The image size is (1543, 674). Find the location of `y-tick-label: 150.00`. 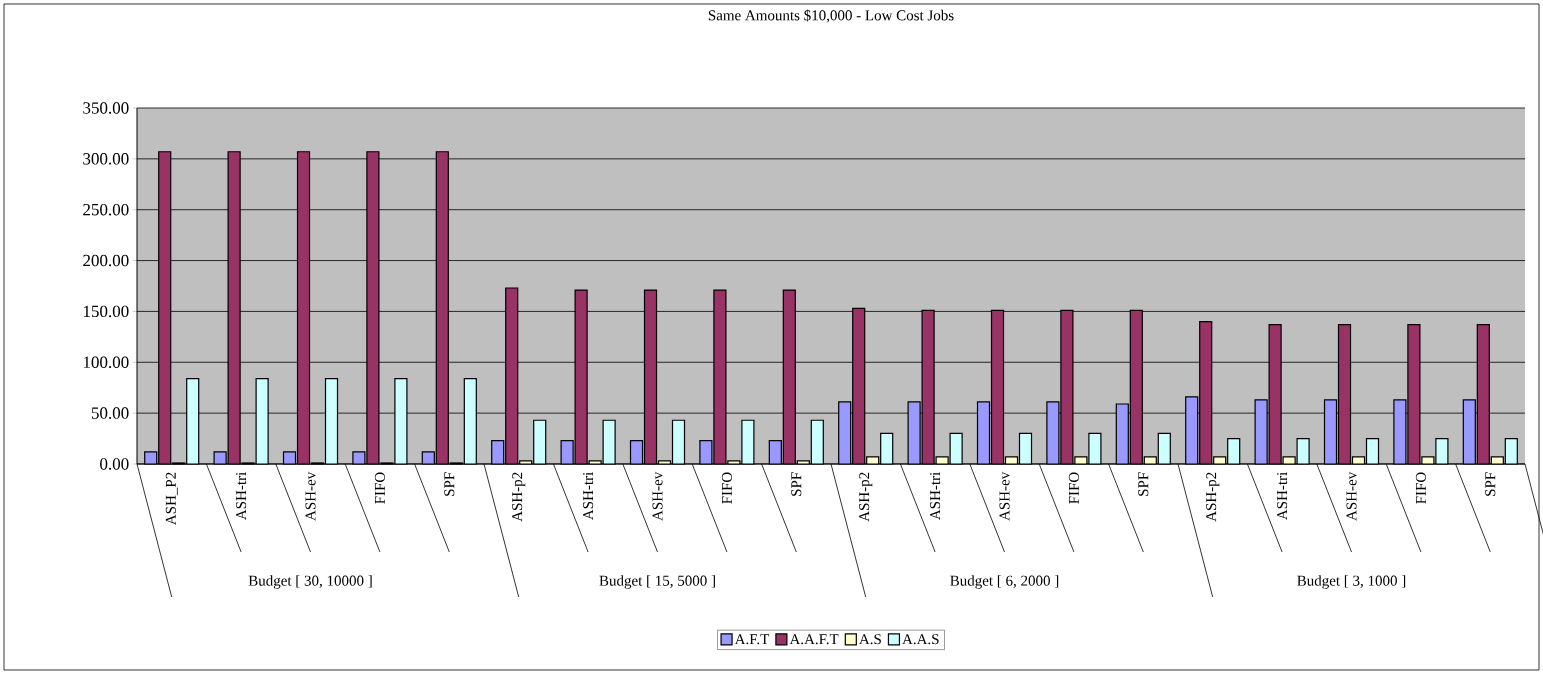

y-tick-label: 150.00 is located at coordinates (106, 311).